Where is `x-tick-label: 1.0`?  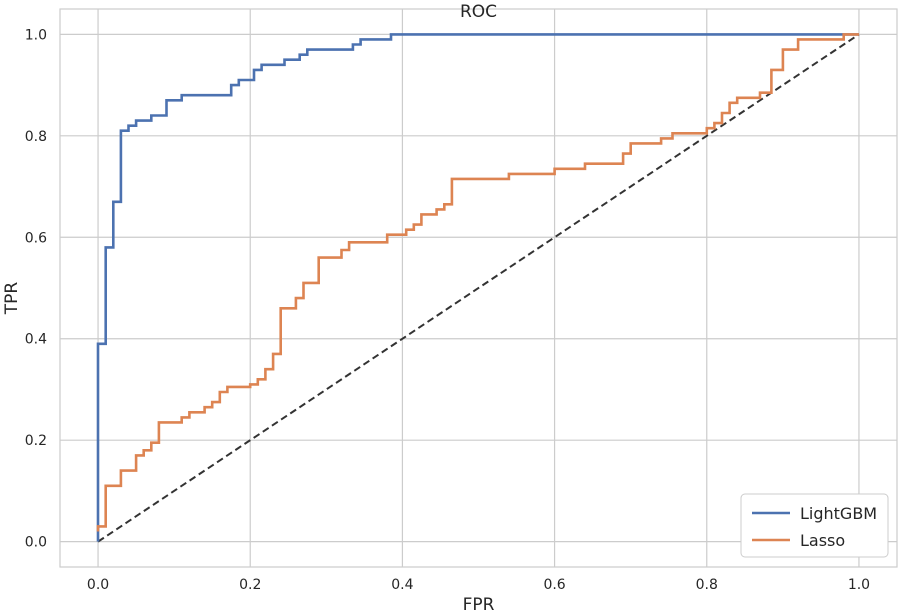
x-tick-label: 1.0 is located at coordinates (859, 585).